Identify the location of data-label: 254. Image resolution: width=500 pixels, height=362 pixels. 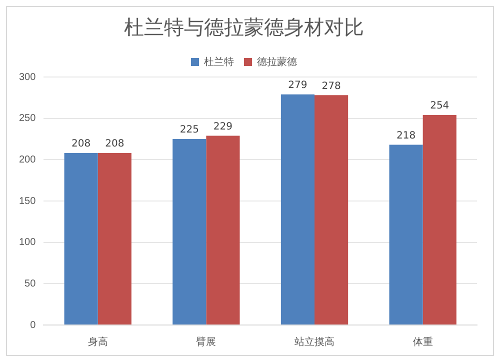
(440, 106).